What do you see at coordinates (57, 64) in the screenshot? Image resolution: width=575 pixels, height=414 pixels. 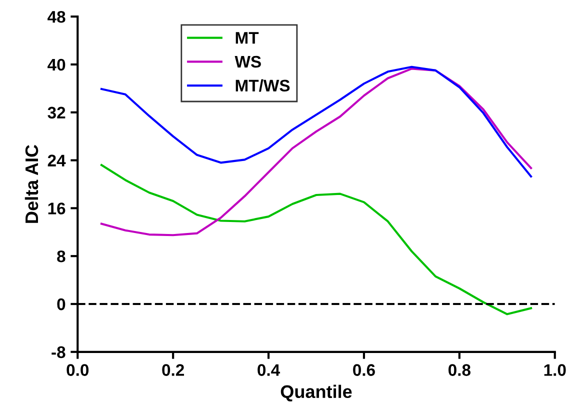 I see `y-tick-label: 40` at bounding box center [57, 64].